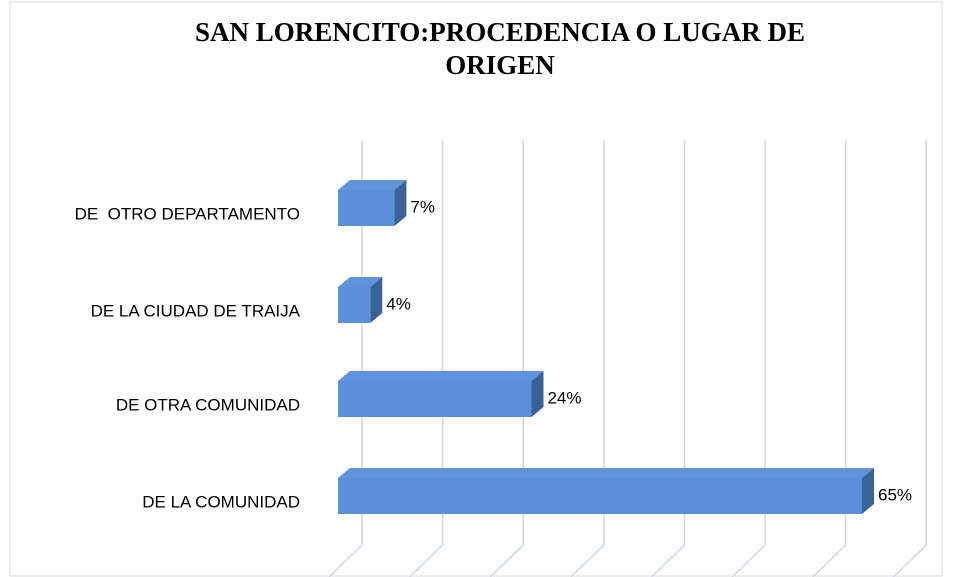 The width and height of the screenshot is (954, 577). What do you see at coordinates (564, 397) in the screenshot?
I see `data-label: 24%` at bounding box center [564, 397].